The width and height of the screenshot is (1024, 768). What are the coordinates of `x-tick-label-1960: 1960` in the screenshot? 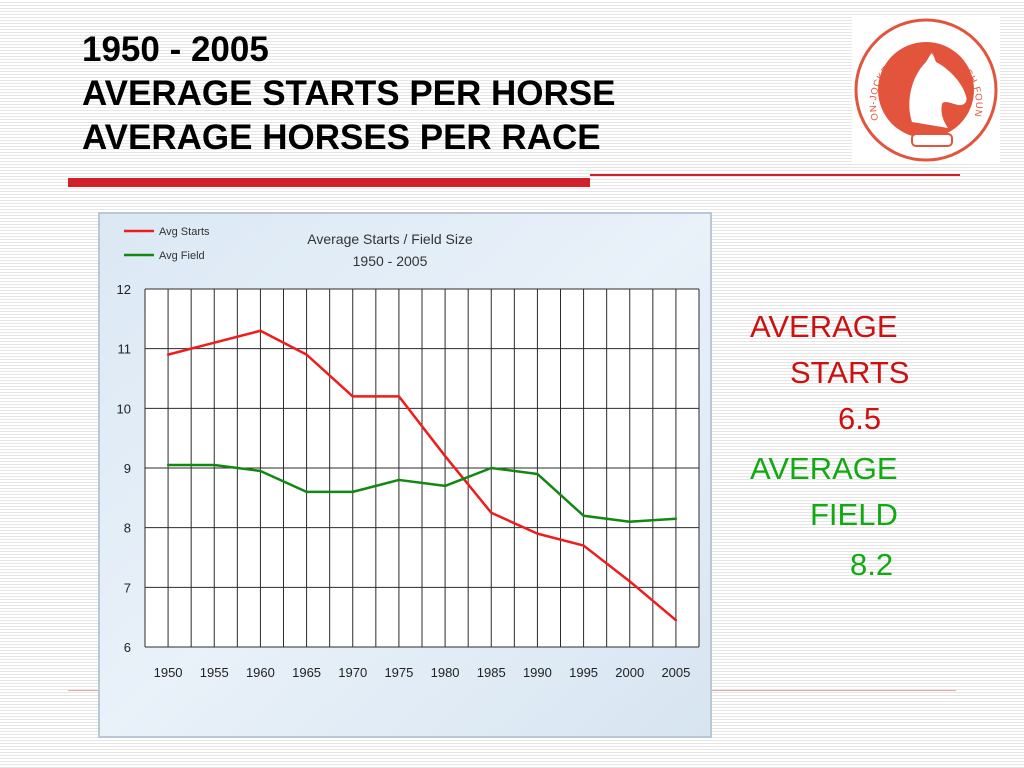 It's located at (260, 672).